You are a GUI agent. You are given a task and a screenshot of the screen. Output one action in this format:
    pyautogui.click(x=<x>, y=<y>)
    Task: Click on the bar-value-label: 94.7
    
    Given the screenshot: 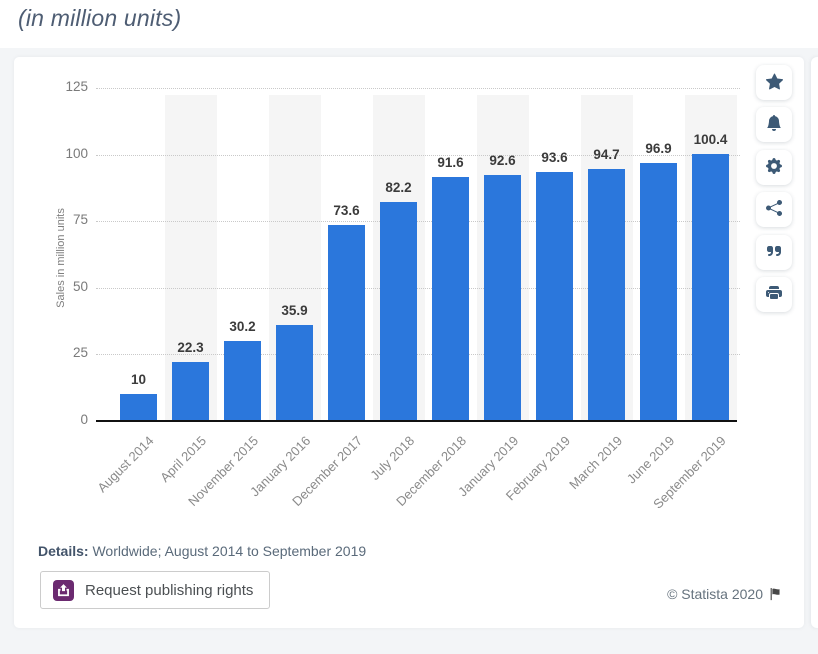 What is the action you would take?
    pyautogui.click(x=606, y=155)
    